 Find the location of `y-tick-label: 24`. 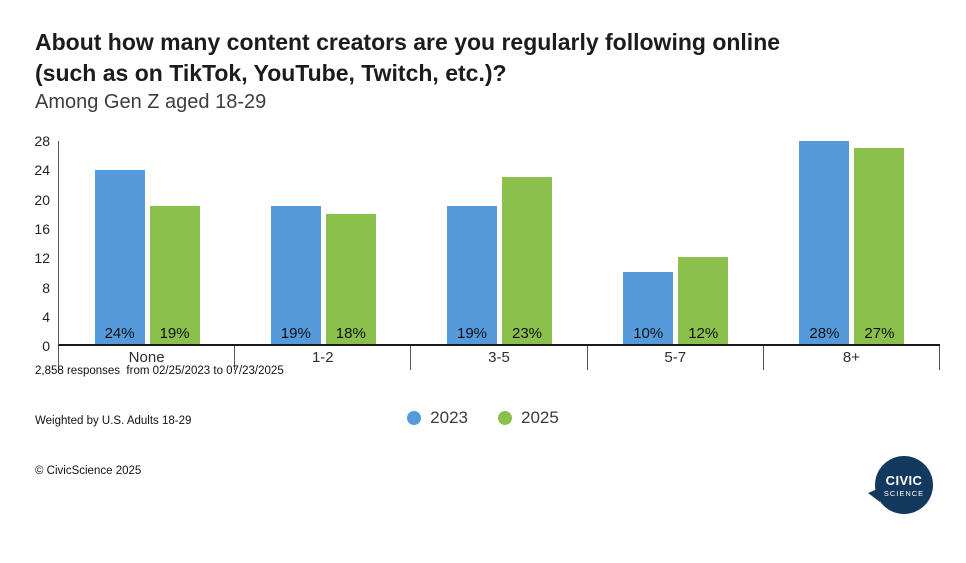

y-tick-label: 24 is located at coordinates (42, 170).